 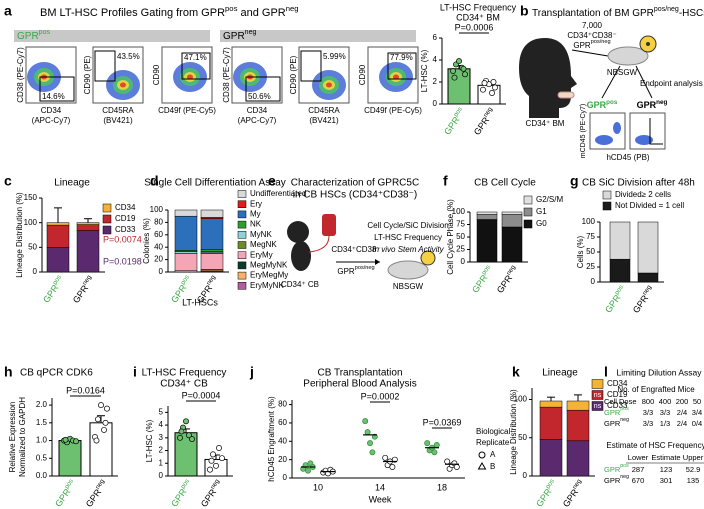 What do you see at coordinates (493, 431) in the screenshot?
I see `legend-title: Biological` at bounding box center [493, 431].